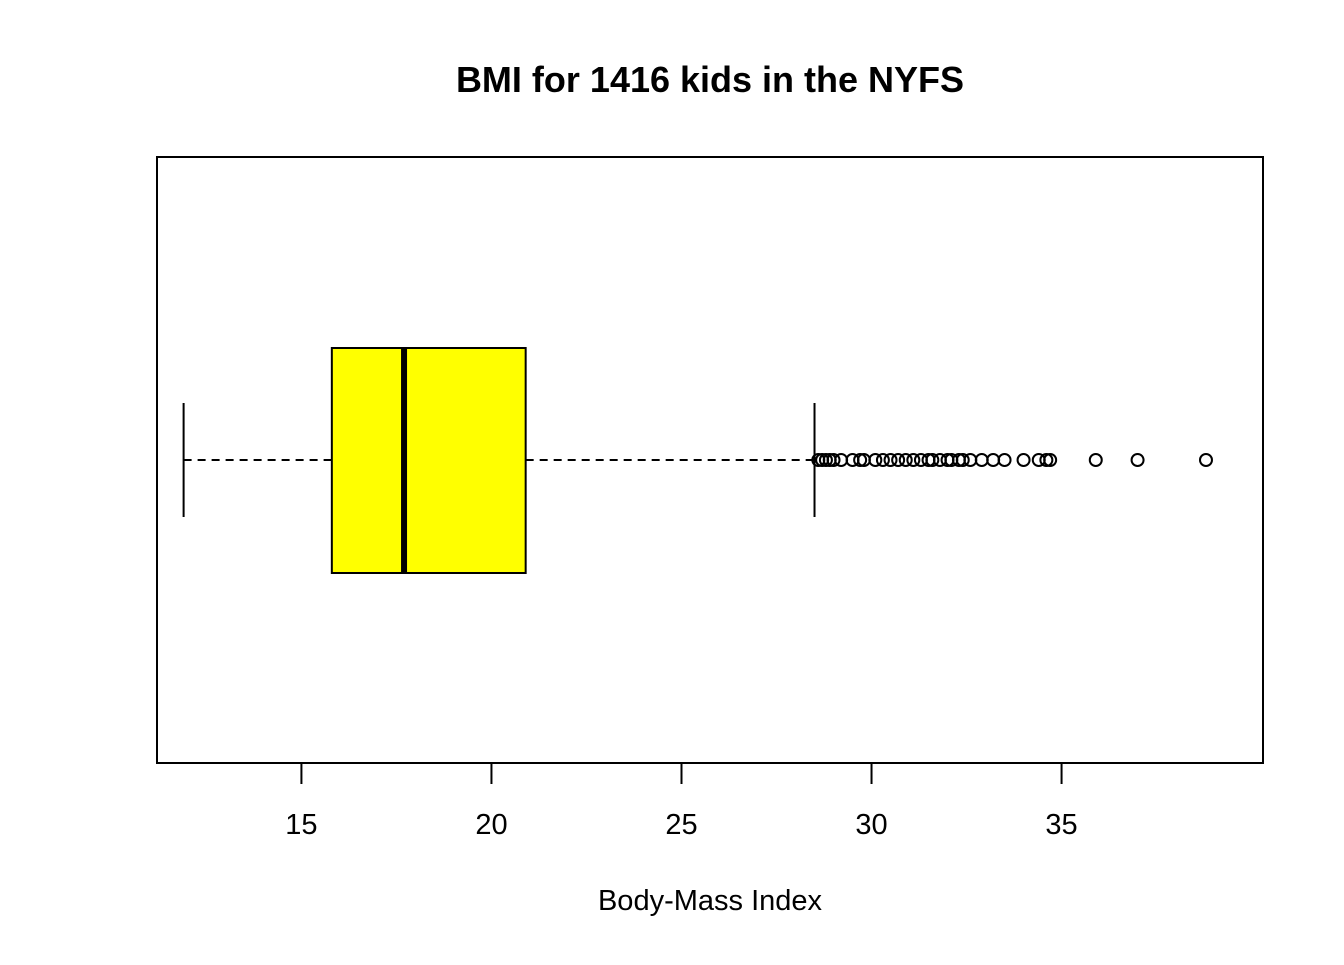 The height and width of the screenshot is (965, 1344). Describe the element at coordinates (428, 460) in the screenshot. I see `iqr-box` at that location.